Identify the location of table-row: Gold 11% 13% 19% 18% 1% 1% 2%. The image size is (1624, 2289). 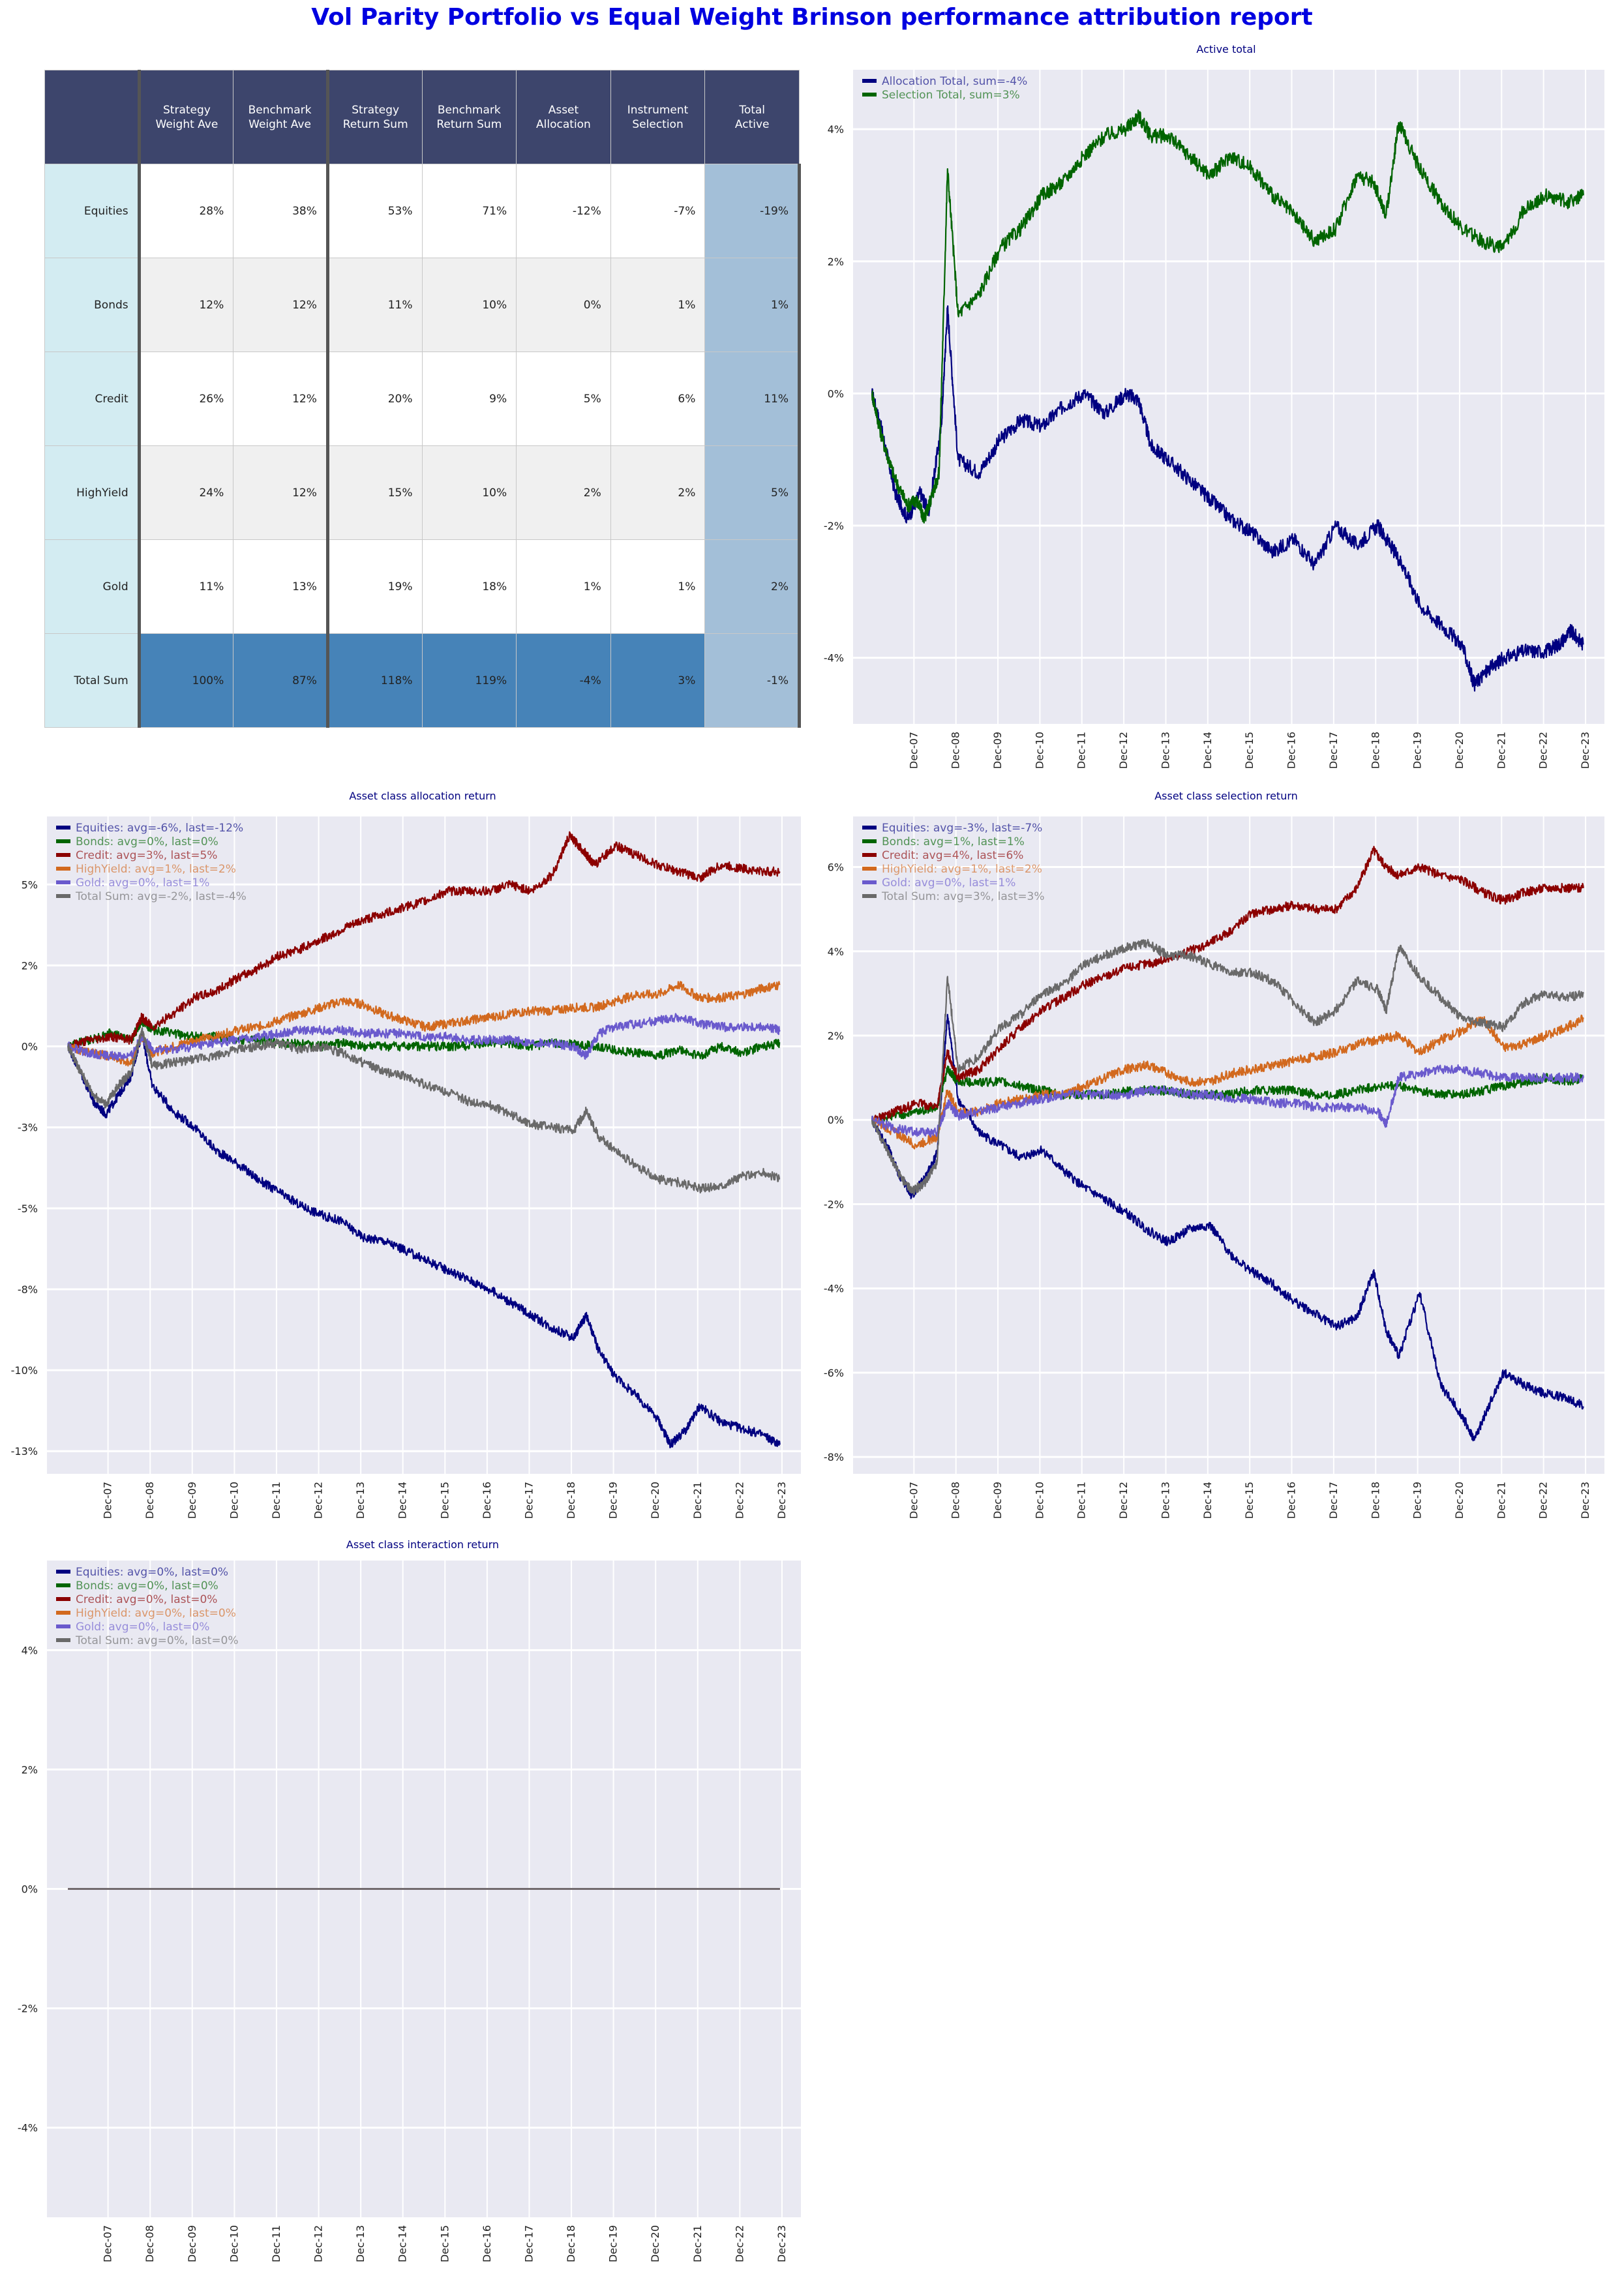
(422, 586).